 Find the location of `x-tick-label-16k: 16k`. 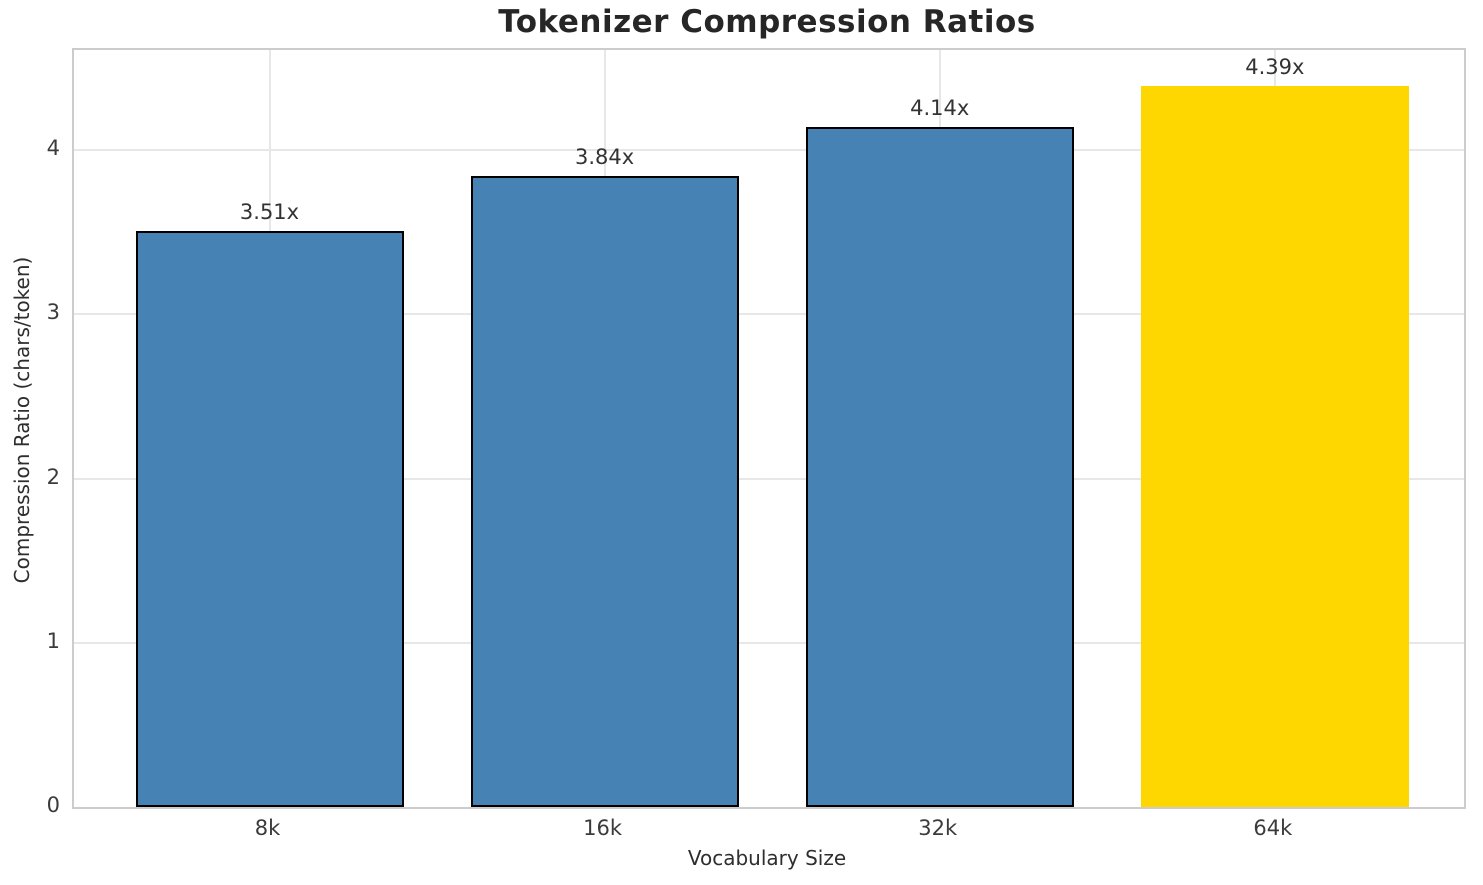

x-tick-label-16k: 16k is located at coordinates (603, 828).